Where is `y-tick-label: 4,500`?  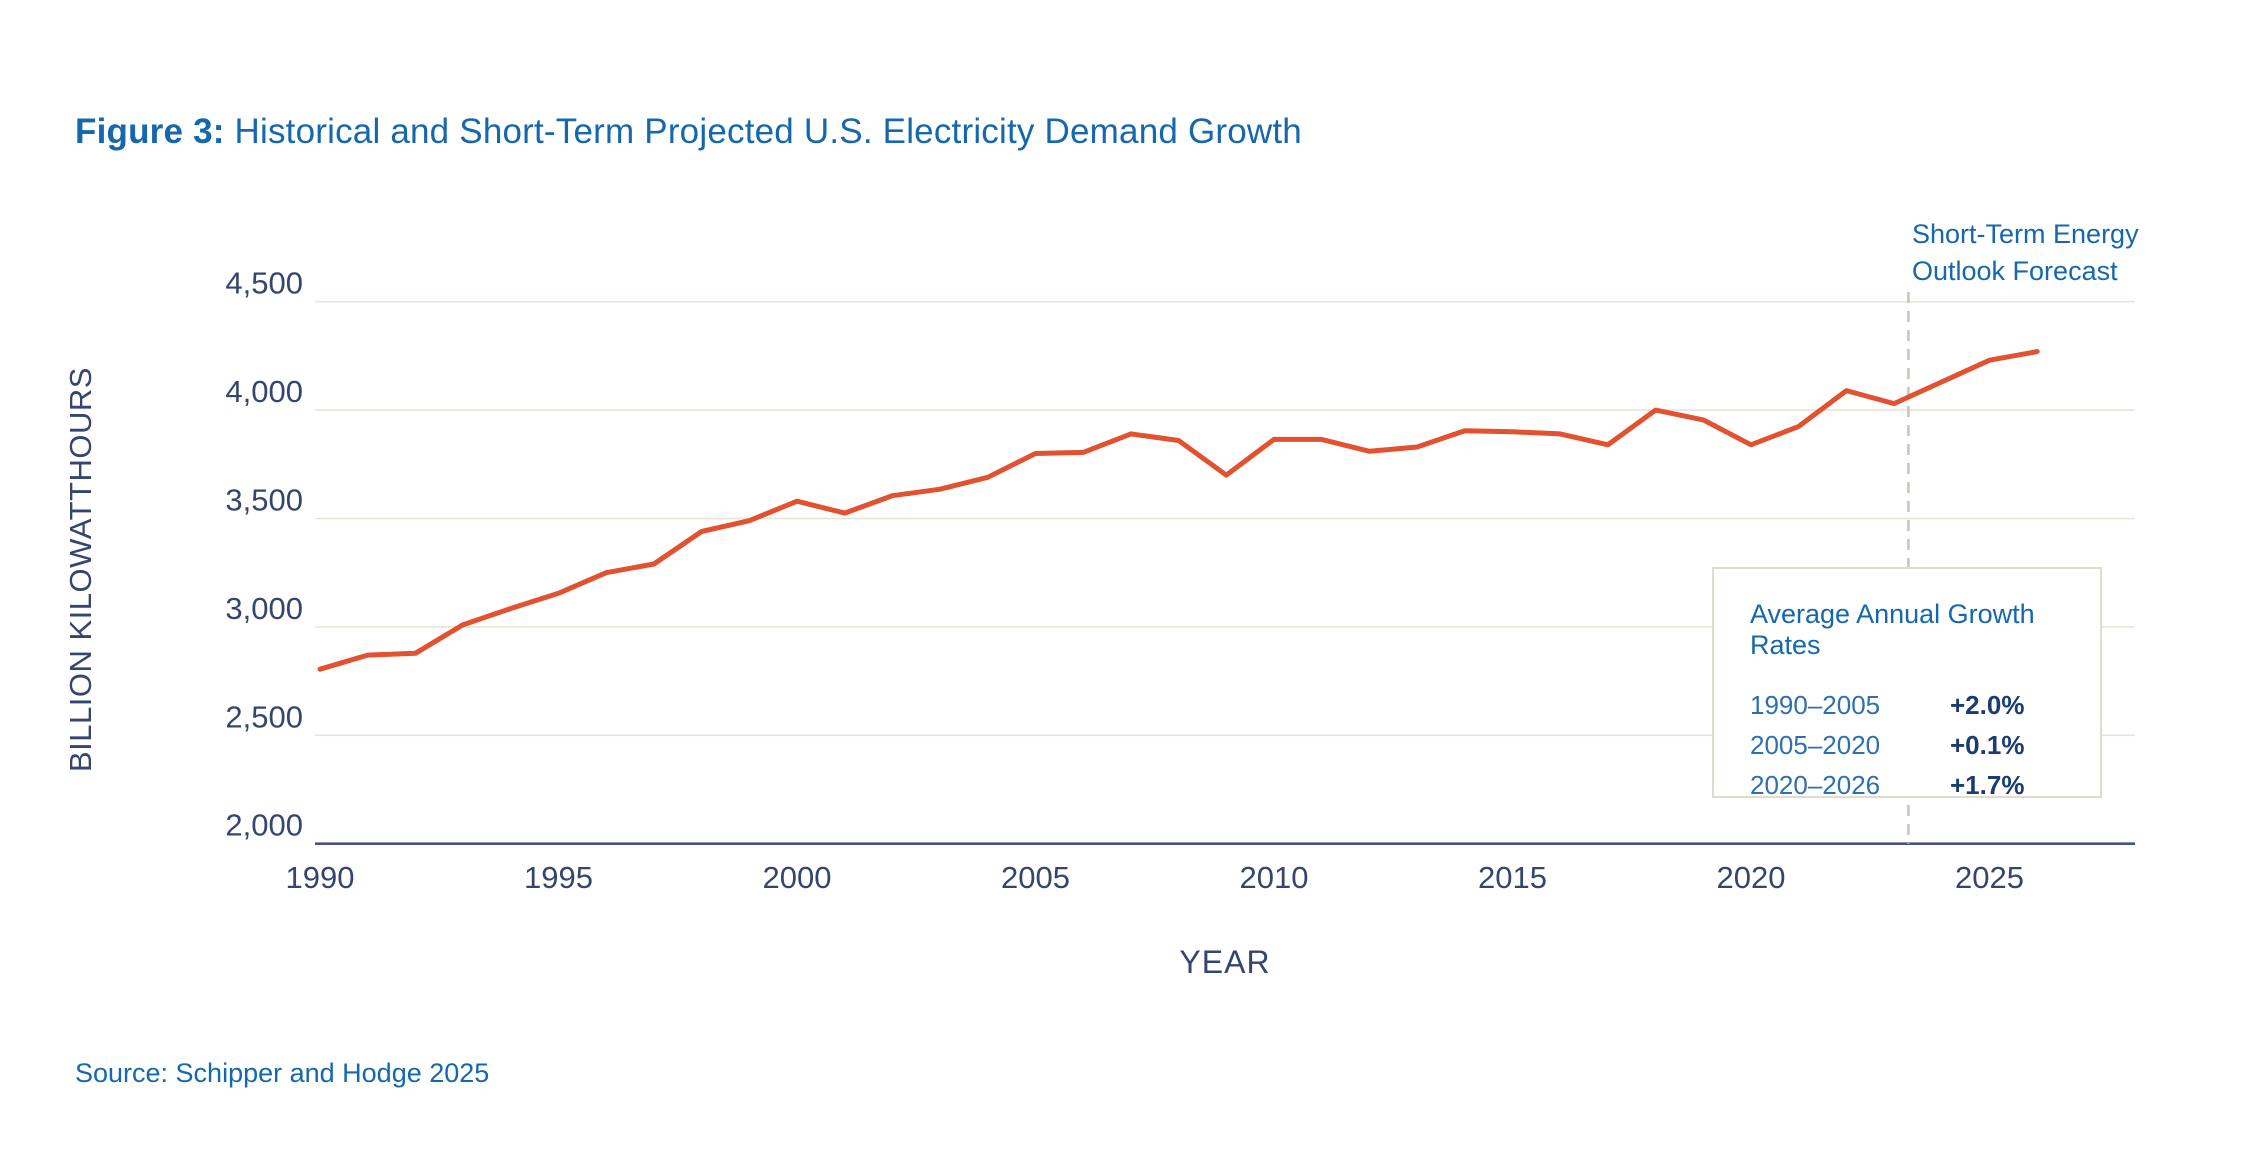 y-tick-label: 4,500 is located at coordinates (264, 283).